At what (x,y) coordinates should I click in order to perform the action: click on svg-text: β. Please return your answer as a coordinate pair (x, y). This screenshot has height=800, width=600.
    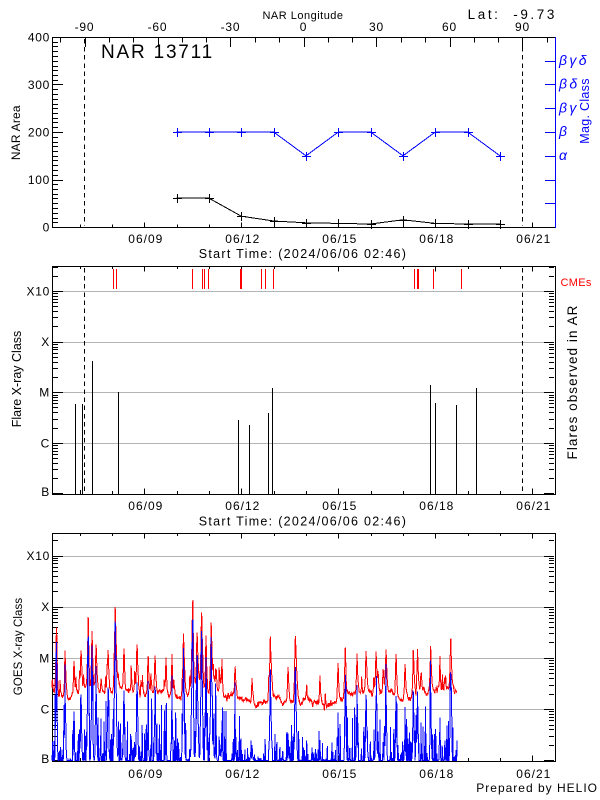
    Looking at the image, I should click on (563, 131).